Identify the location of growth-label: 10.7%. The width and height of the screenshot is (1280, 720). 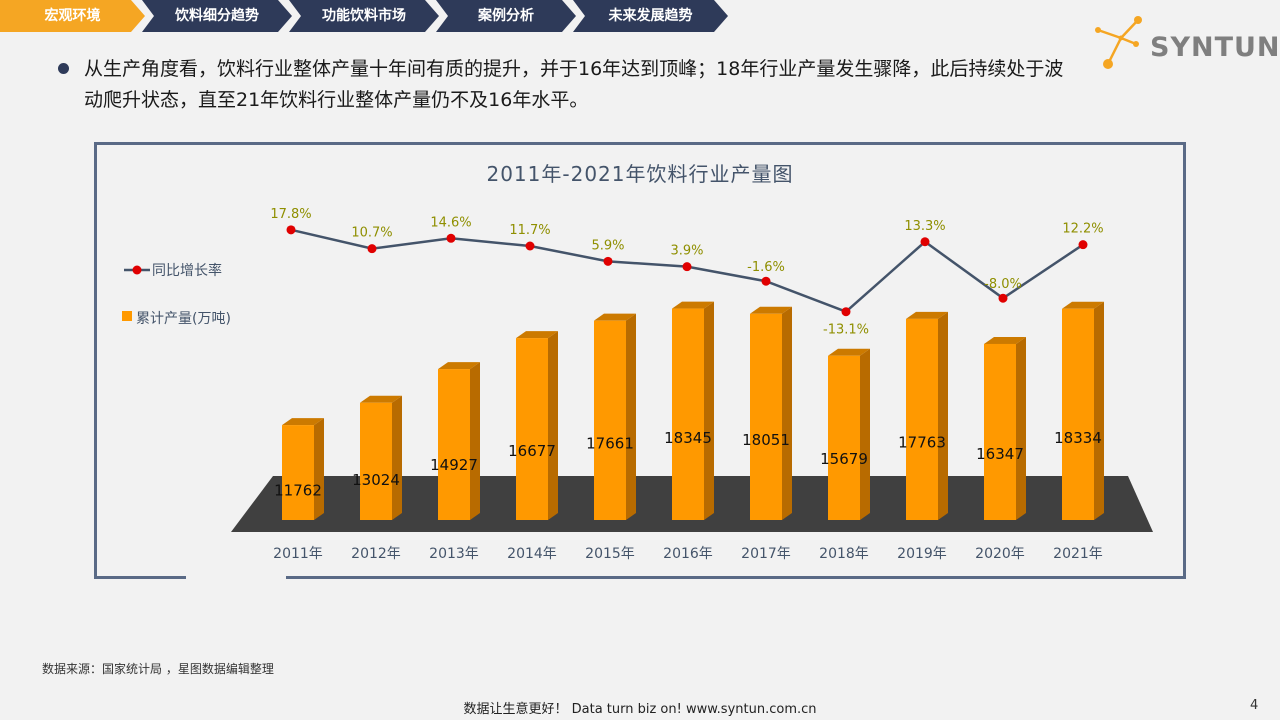
(371, 233).